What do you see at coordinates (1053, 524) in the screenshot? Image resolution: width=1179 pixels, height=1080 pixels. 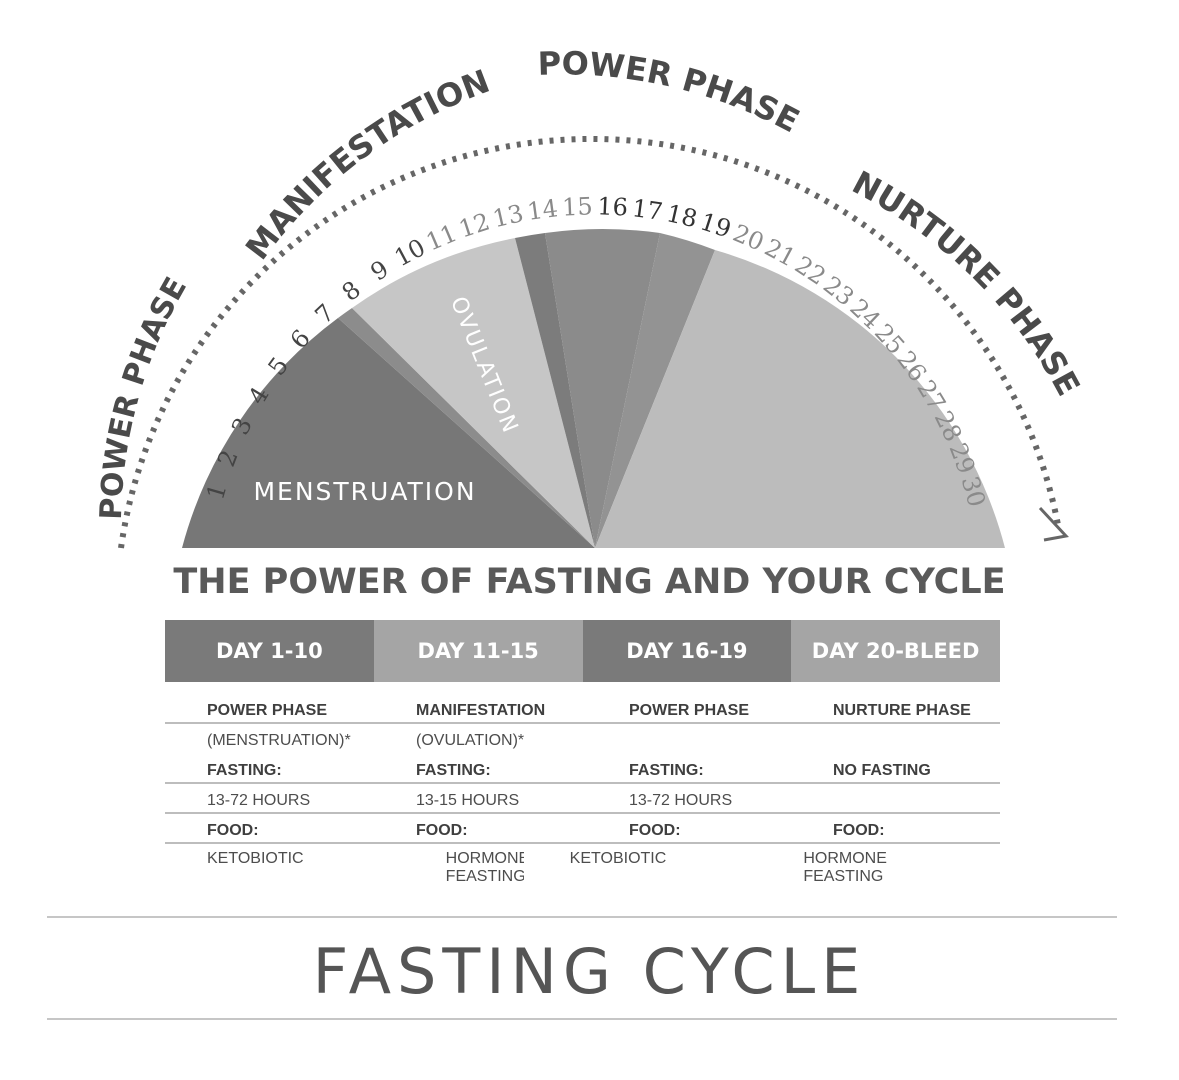 I see `arc-arrow-icon` at bounding box center [1053, 524].